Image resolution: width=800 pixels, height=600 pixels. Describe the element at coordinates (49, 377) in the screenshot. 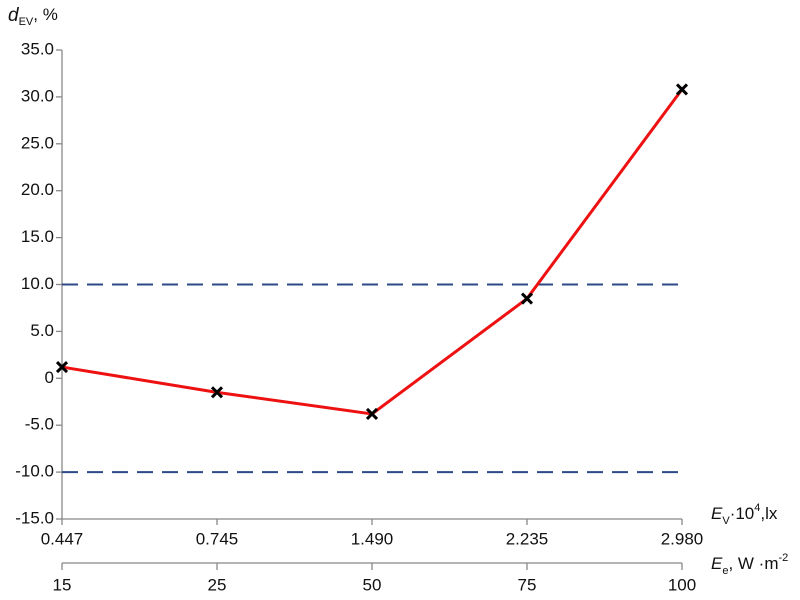

I see `y-tick-label: 0` at that location.